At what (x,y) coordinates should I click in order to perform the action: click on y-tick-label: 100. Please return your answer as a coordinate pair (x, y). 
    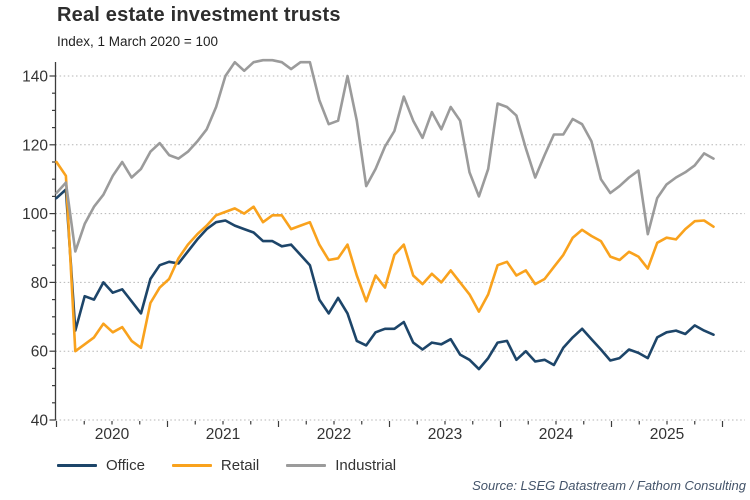
    Looking at the image, I should click on (35, 214).